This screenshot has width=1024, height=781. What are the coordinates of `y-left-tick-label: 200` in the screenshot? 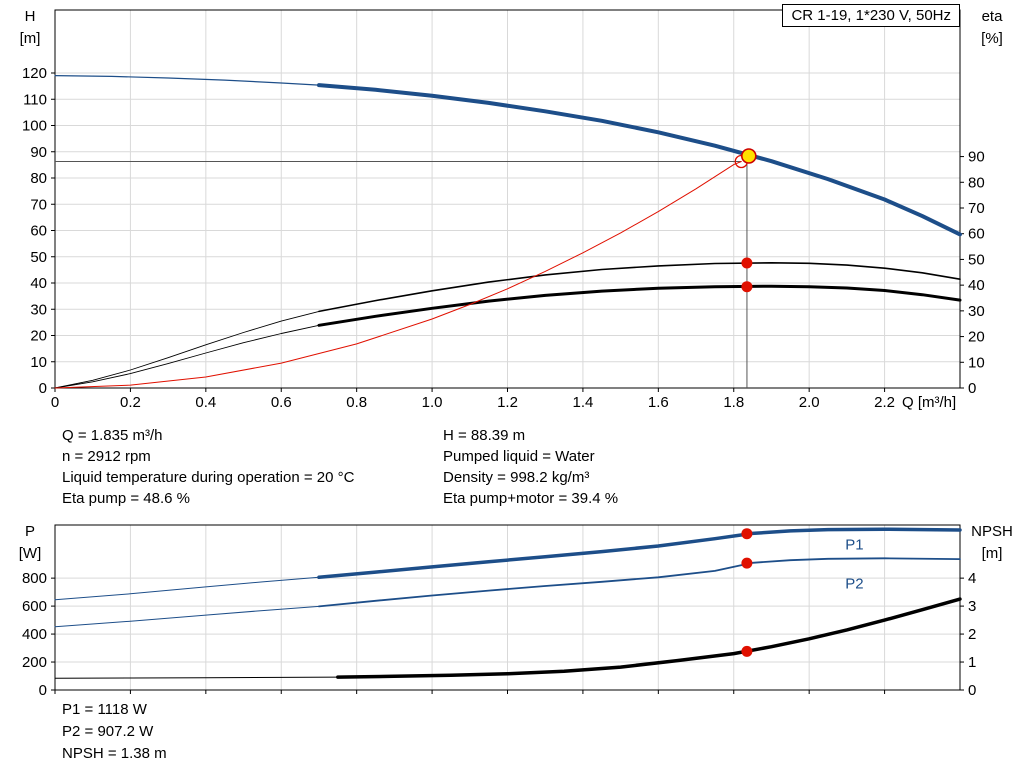 It's located at (34, 662).